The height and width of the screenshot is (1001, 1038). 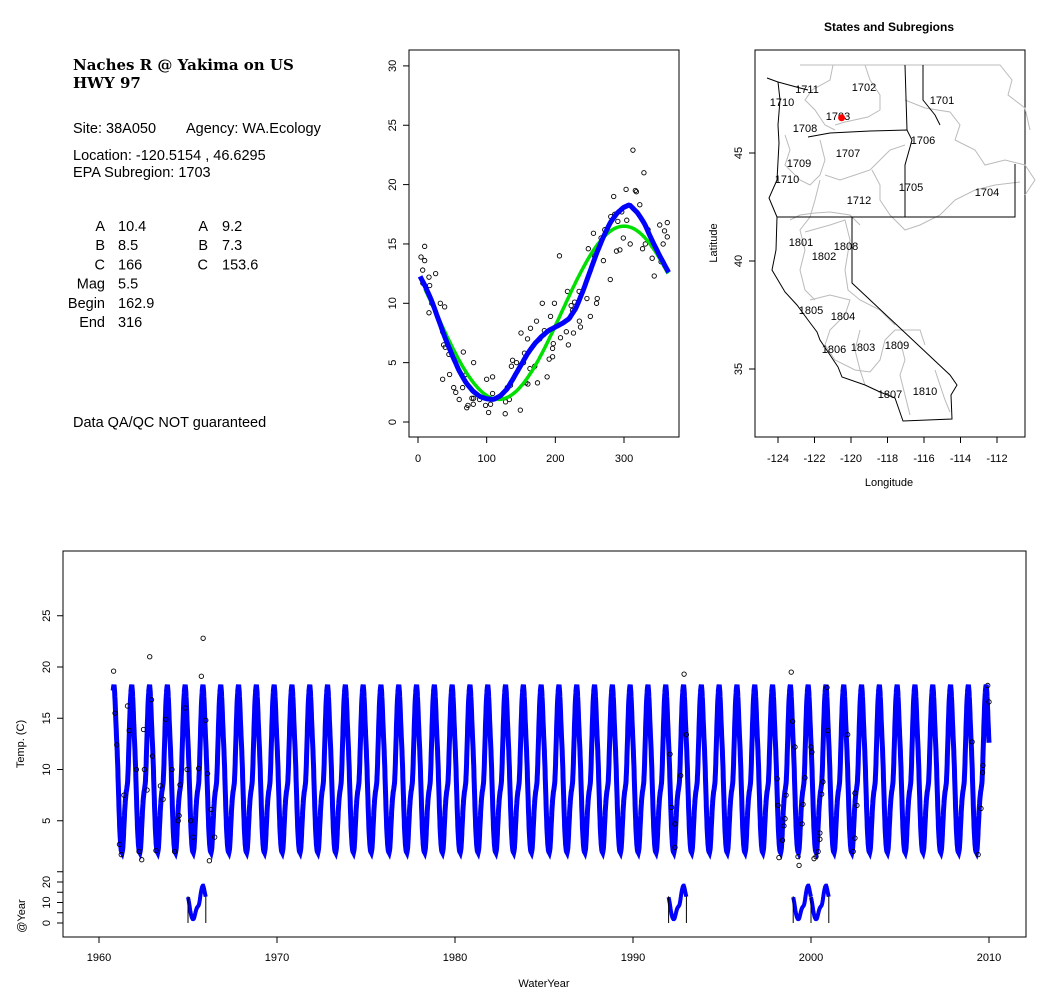 What do you see at coordinates (848, 154) in the screenshot?
I see `region-label: 1707` at bounding box center [848, 154].